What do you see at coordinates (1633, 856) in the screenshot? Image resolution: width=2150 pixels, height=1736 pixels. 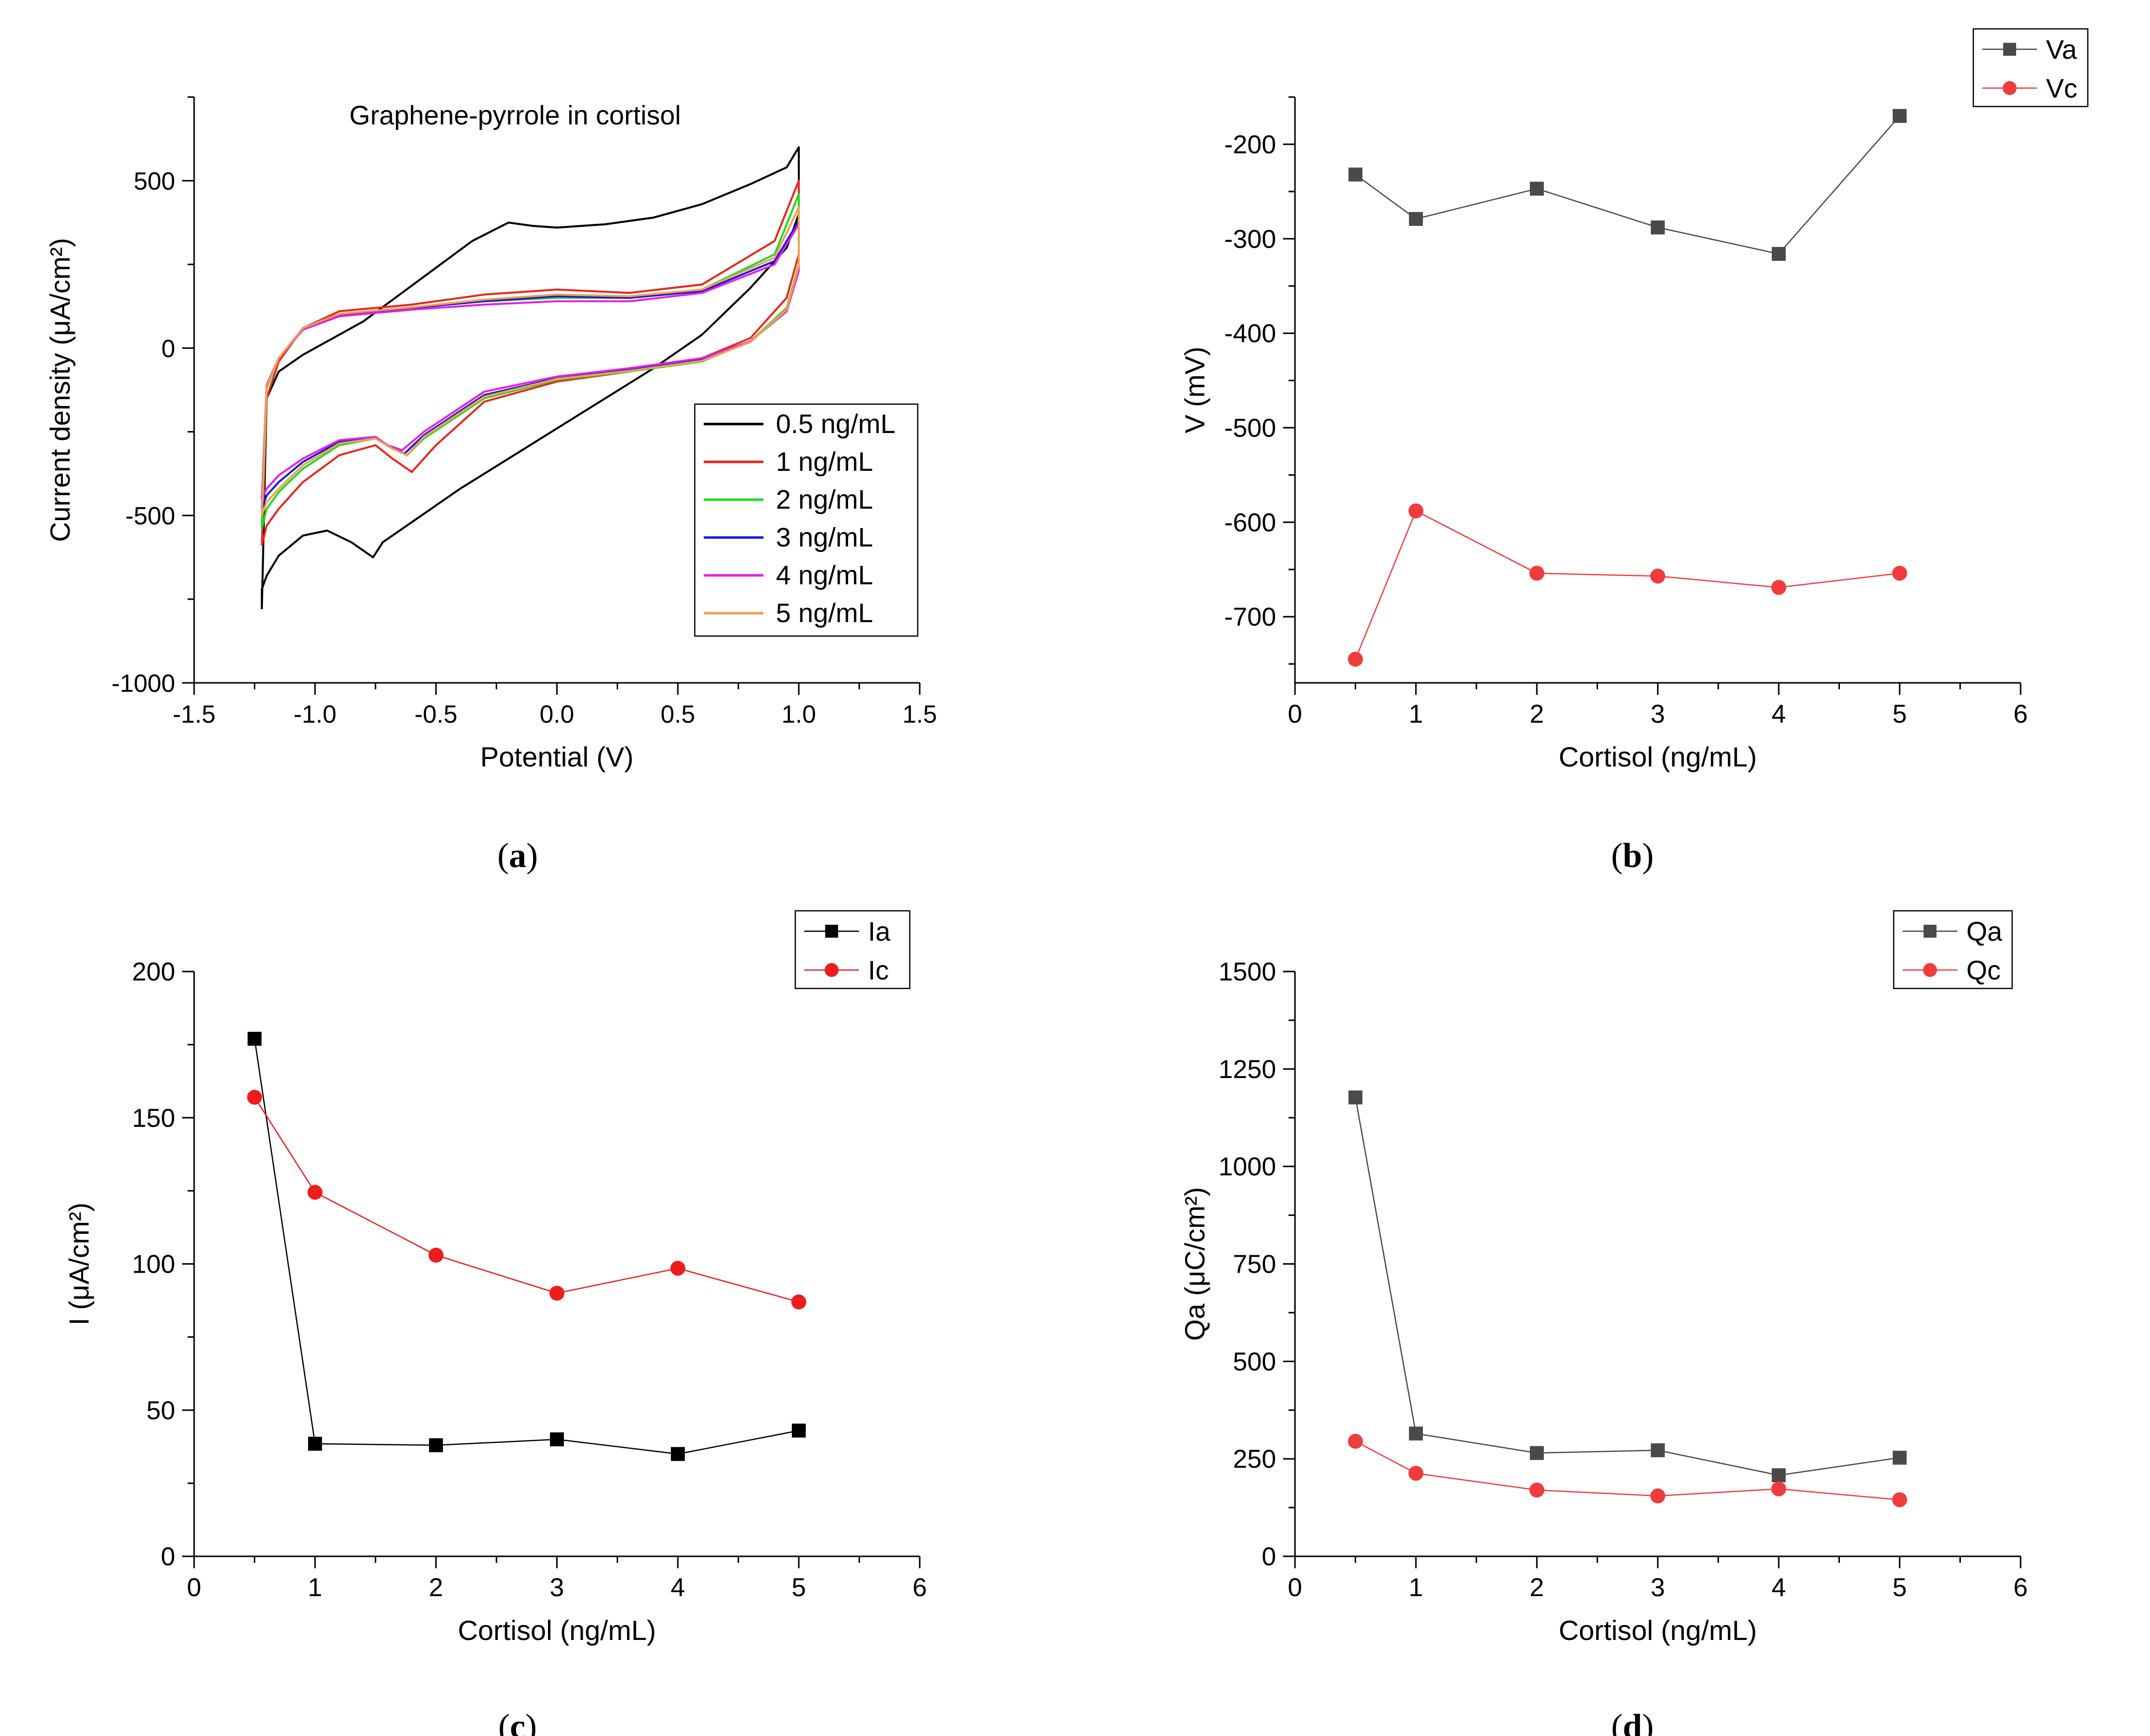 I see `panel-label-letter: b` at bounding box center [1633, 856].